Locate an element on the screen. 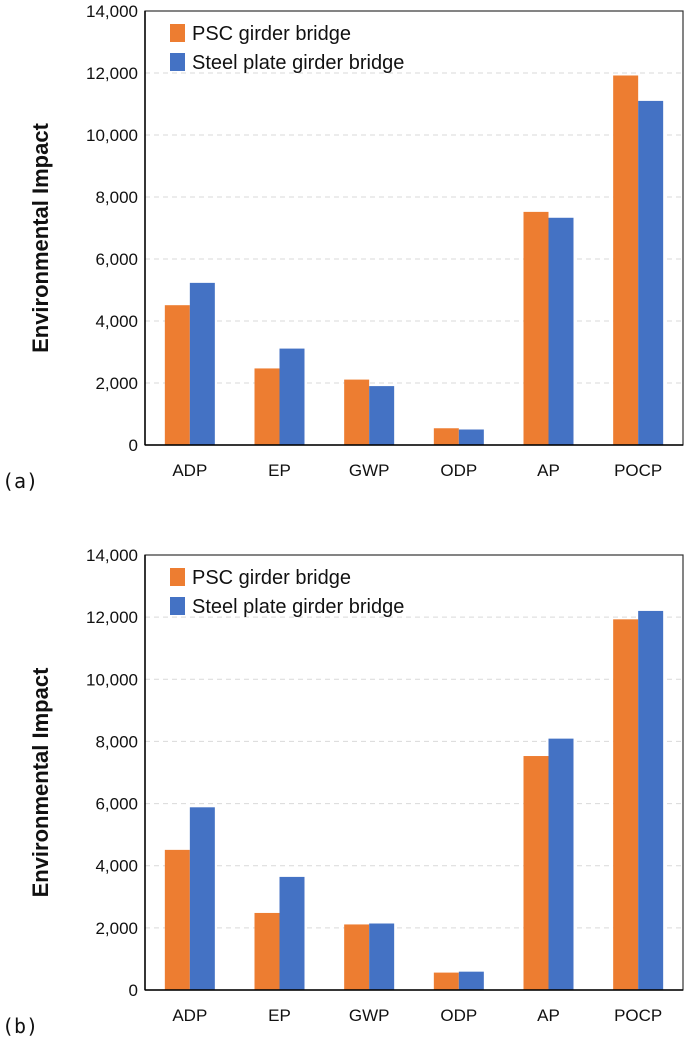  panel-label: (b) is located at coordinates (20, 1025).